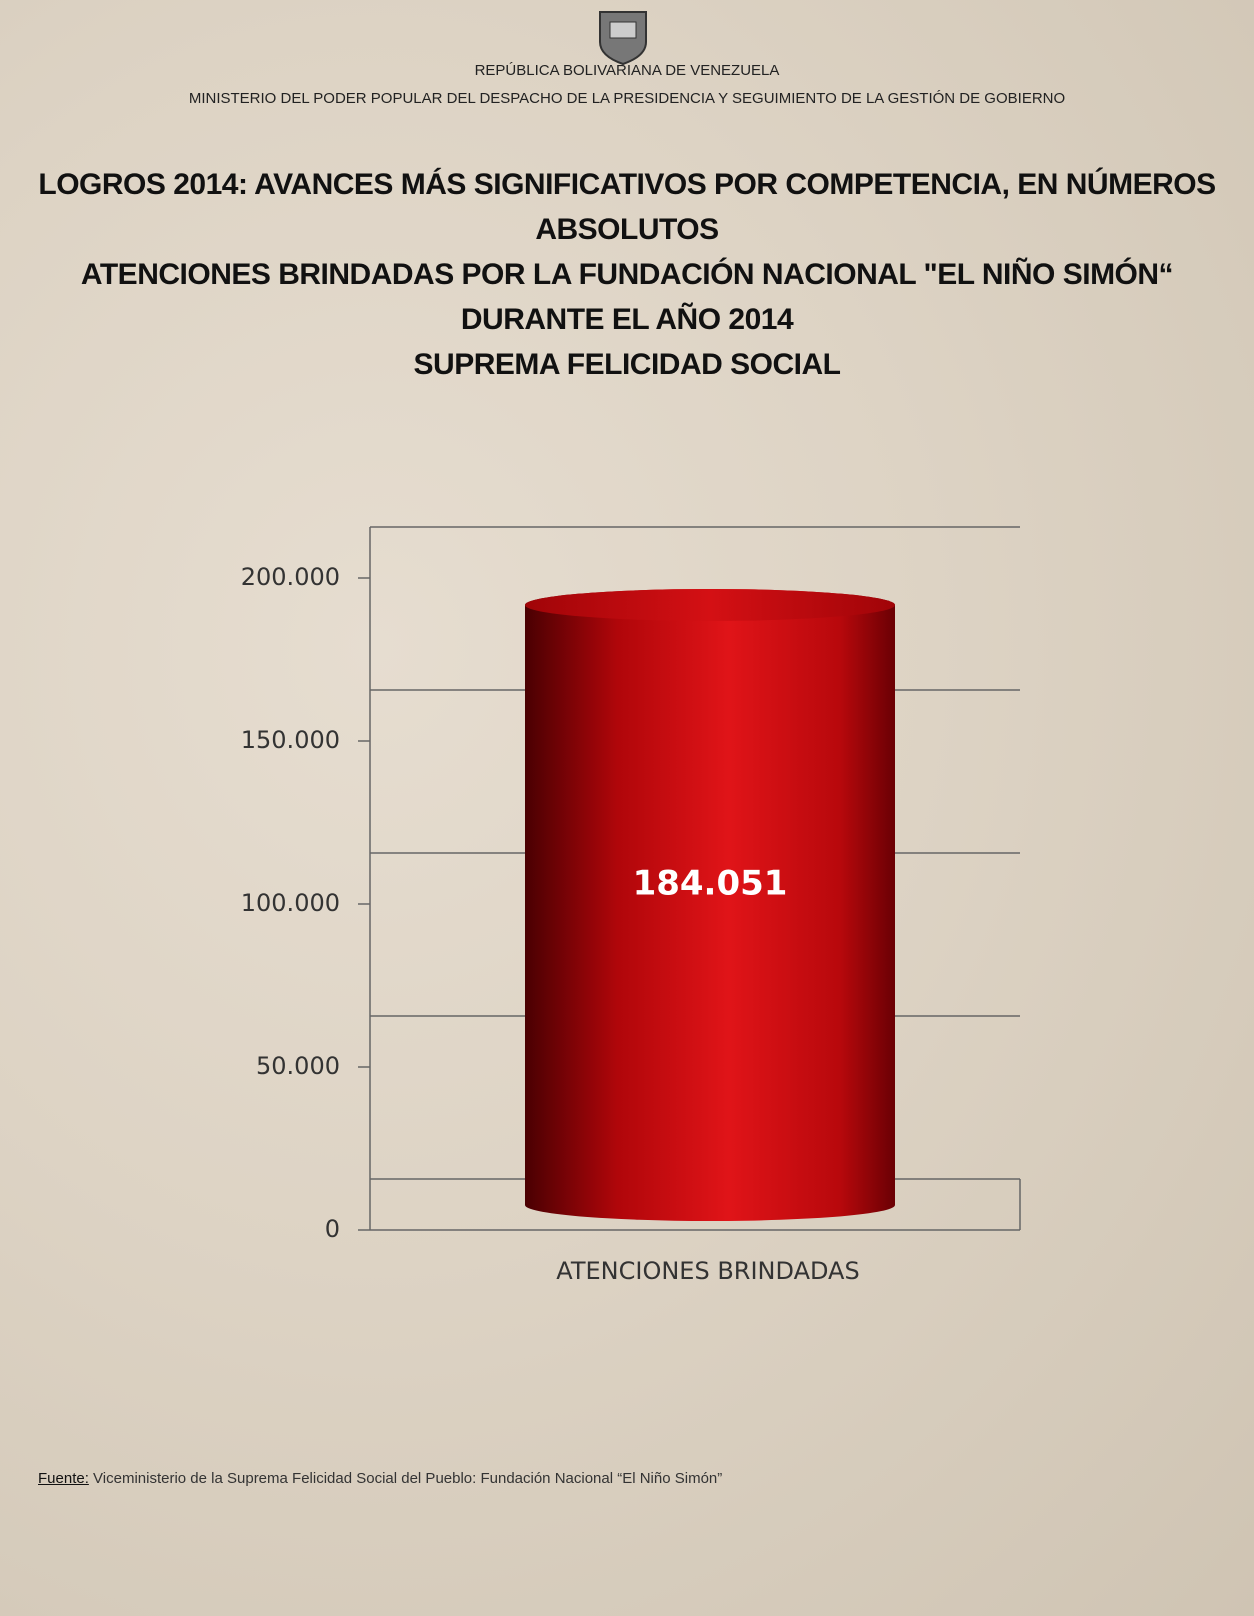 This screenshot has height=1616, width=1254. I want to click on bar, so click(710, 904).